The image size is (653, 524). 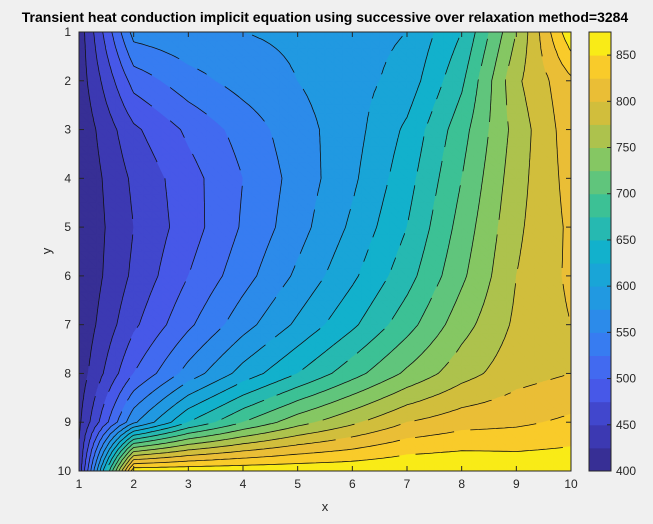 I want to click on colorbar-tick-label: 500, so click(x=626, y=379).